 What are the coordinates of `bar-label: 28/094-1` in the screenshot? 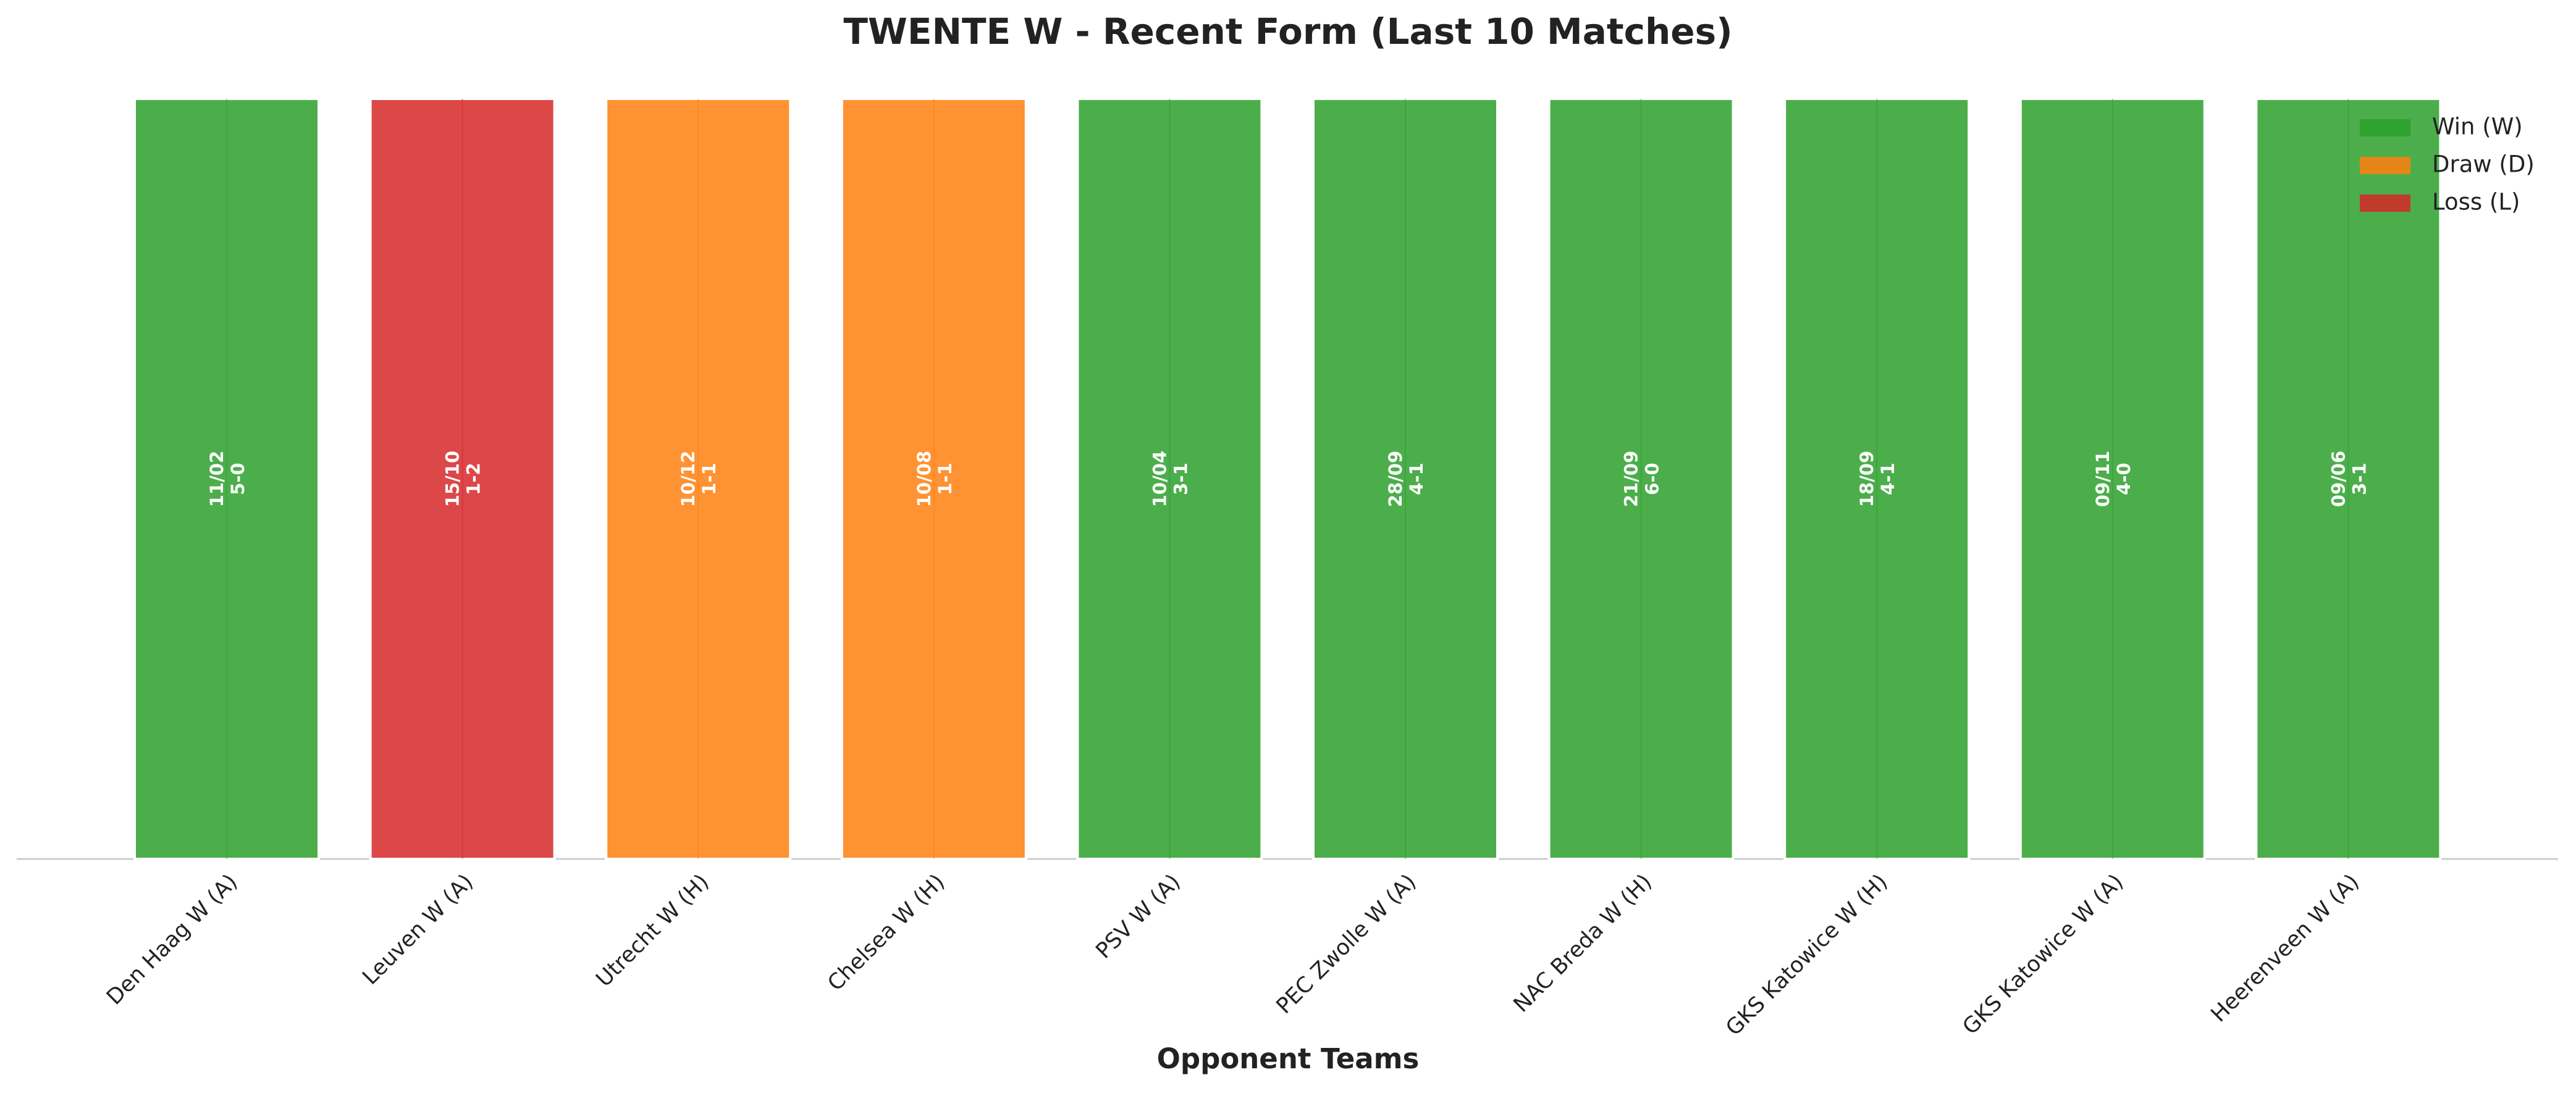 It's located at (1406, 479).